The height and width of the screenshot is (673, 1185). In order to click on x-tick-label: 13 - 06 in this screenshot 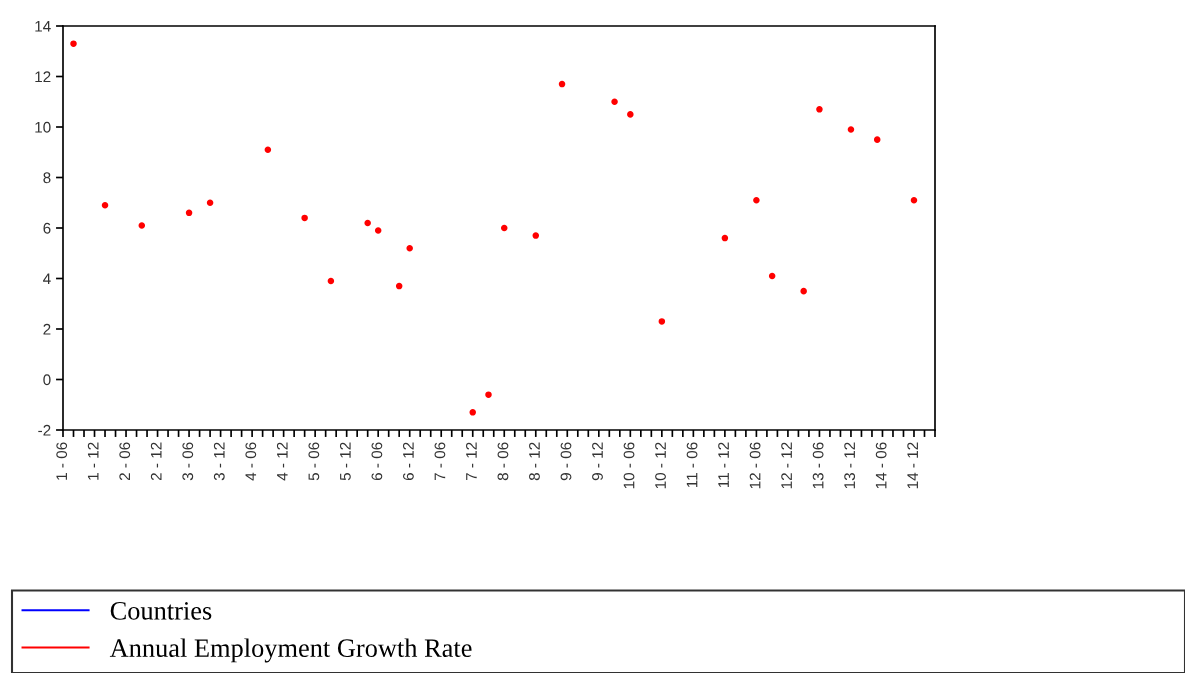, I will do `click(818, 465)`.